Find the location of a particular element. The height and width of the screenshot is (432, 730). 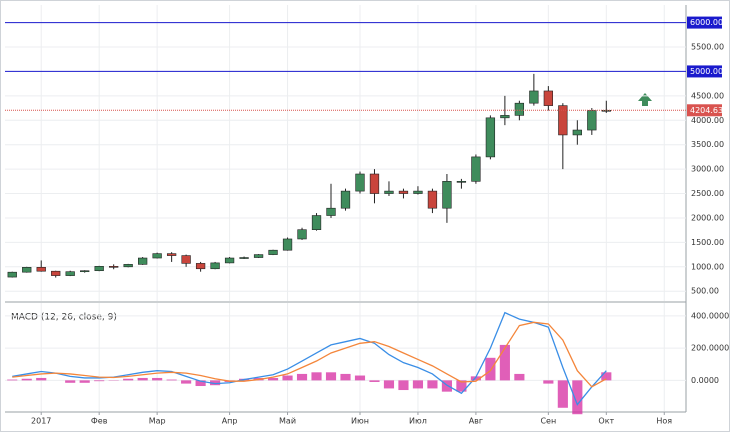

y-tick-label: 500.00 is located at coordinates (705, 291).